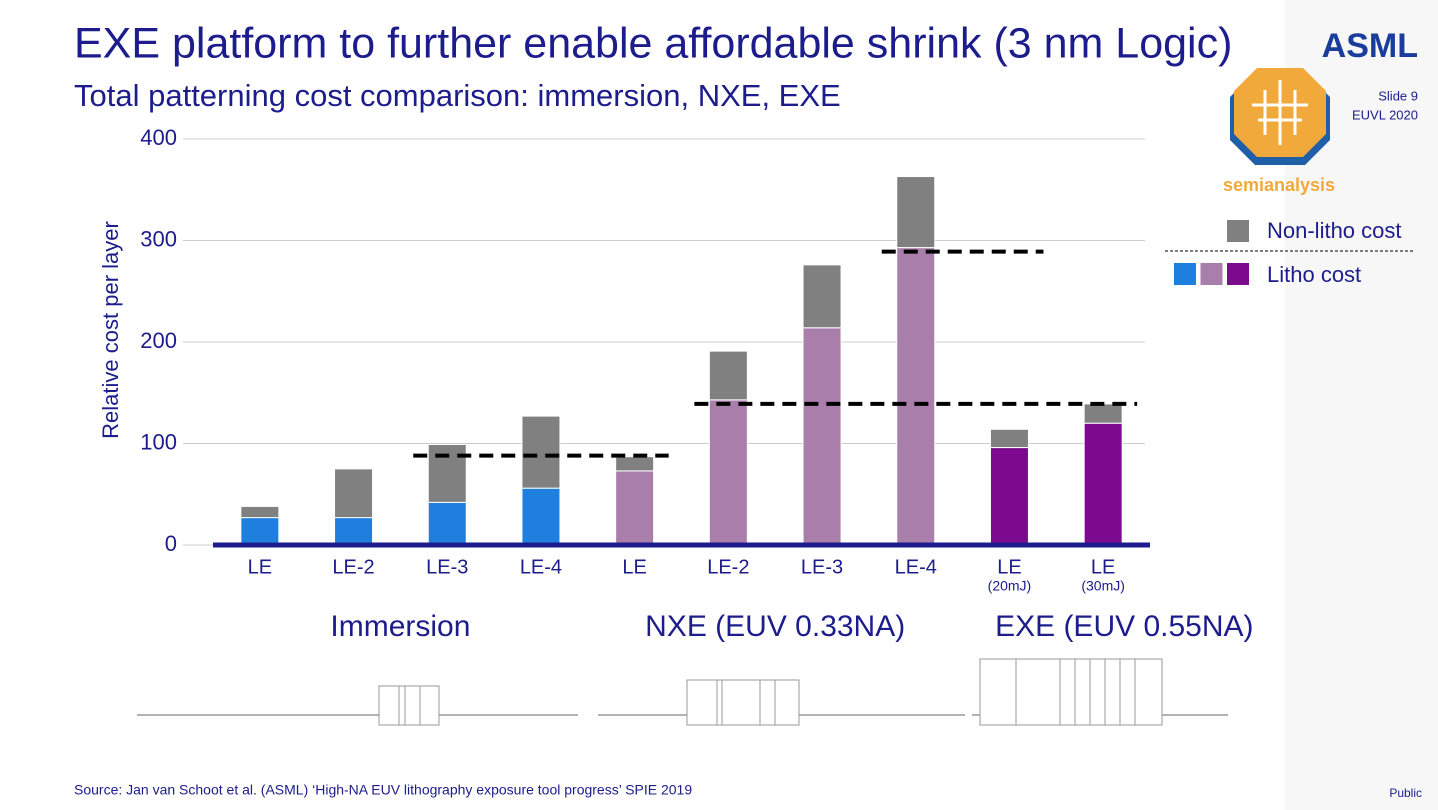 The image size is (1438, 810). Describe the element at coordinates (1280, 116) in the screenshot. I see `badge-icon` at that location.